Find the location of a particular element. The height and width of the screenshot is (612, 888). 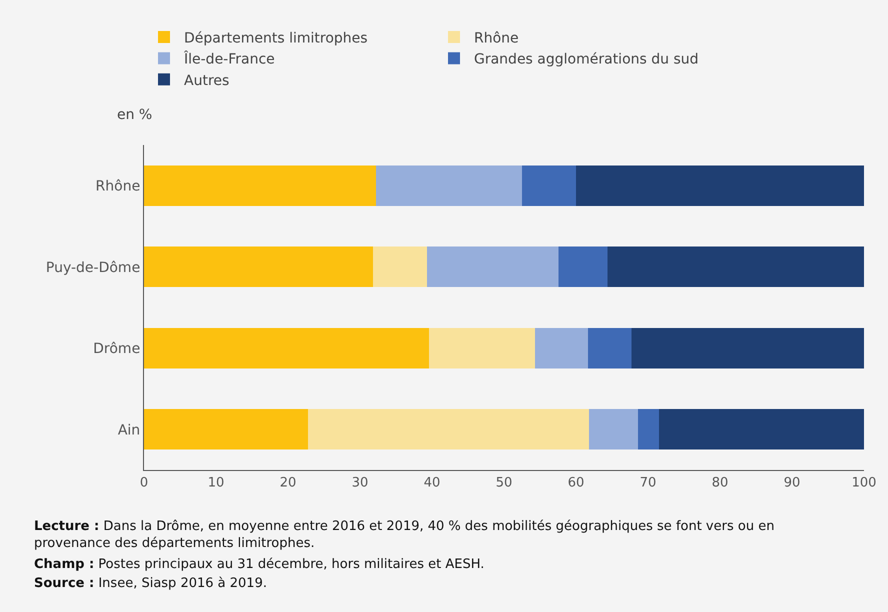

text: Champ : Postes principaux au 31 décembre, hors militaires et AESH. is located at coordinates (259, 564).